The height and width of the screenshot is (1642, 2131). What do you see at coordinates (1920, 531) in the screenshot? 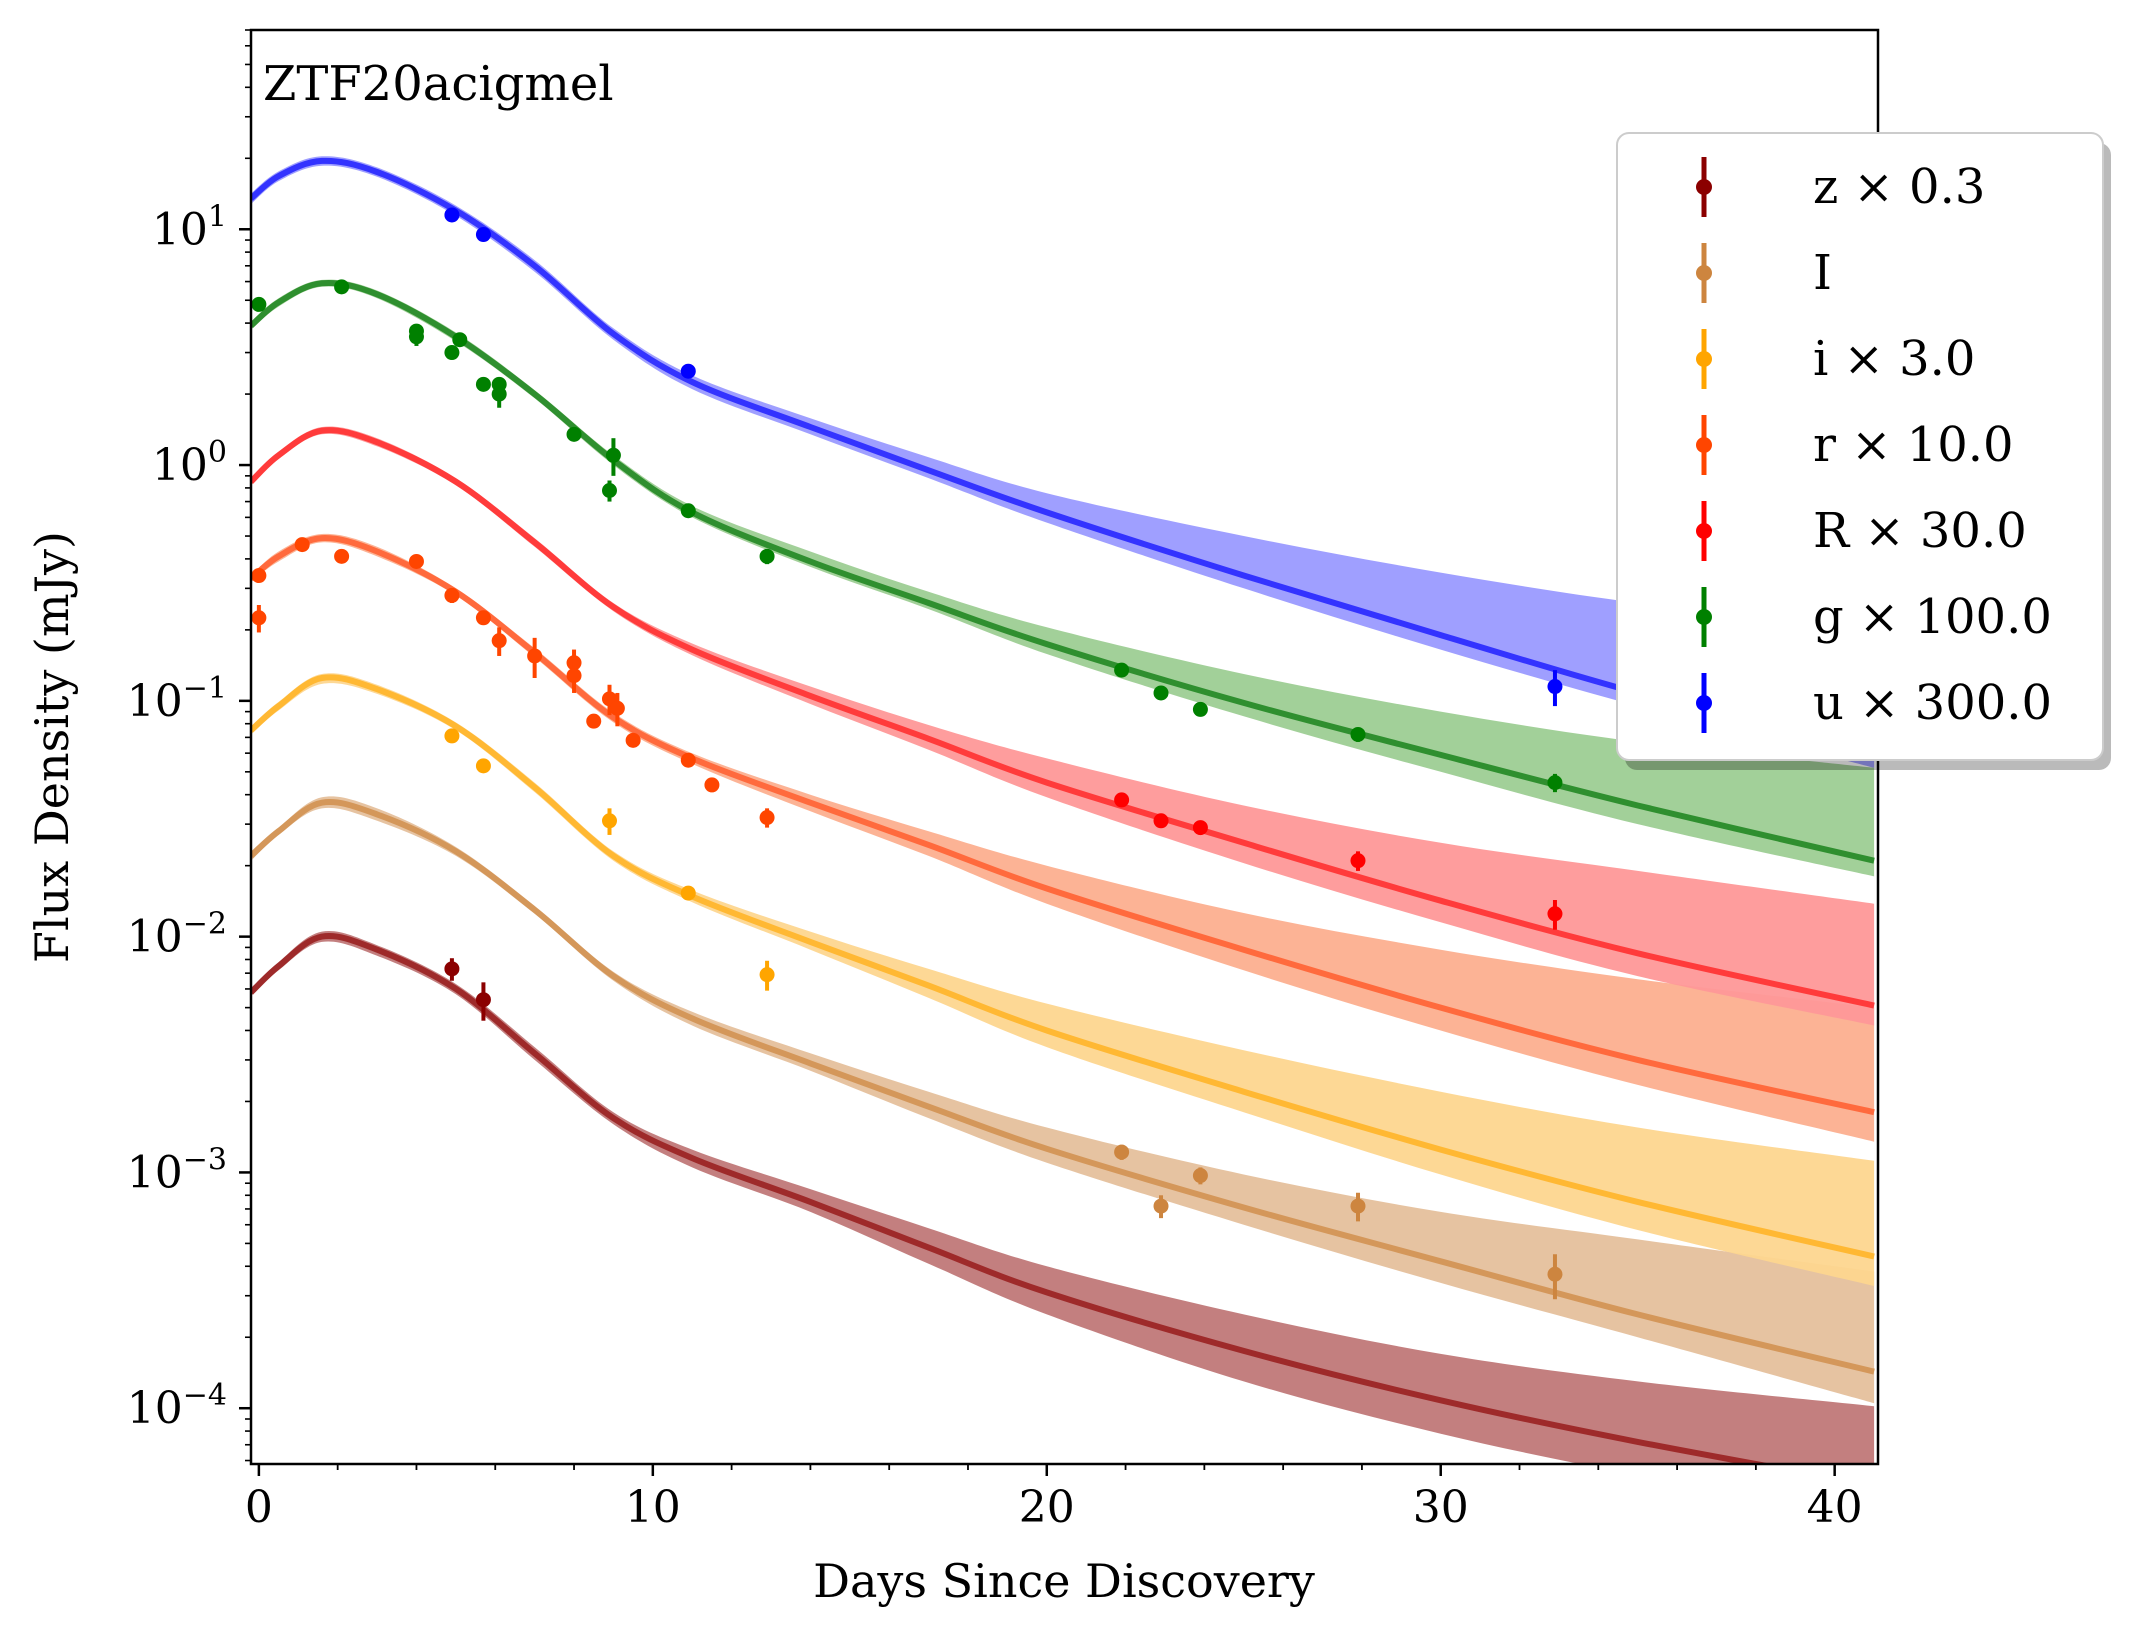
I see `legend-label-R: R × 30.0` at bounding box center [1920, 531].